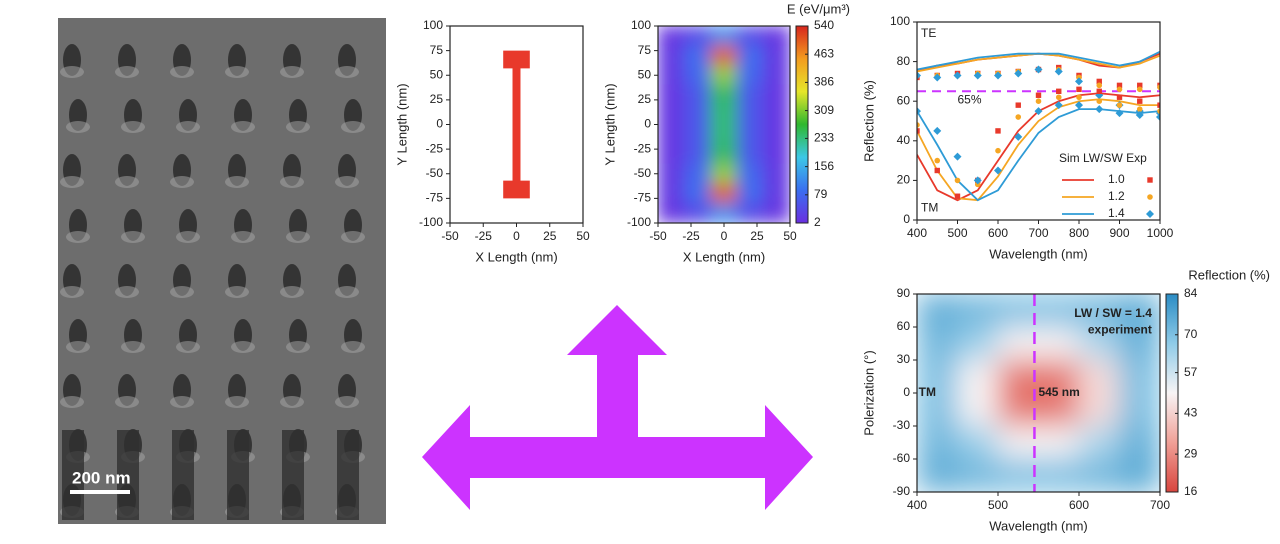  I want to click on colorbar-tick-label: 233, so click(824, 138).